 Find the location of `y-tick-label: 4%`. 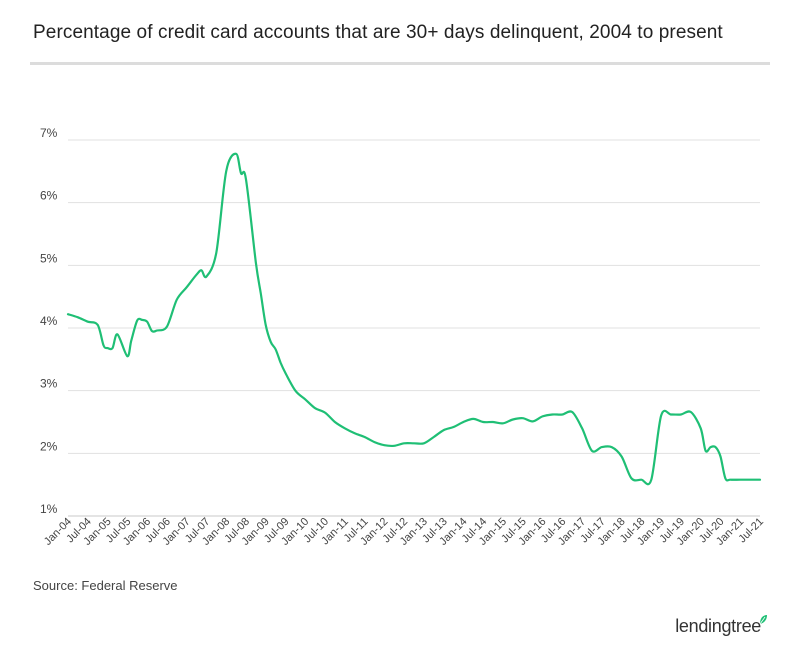

y-tick-label: 4% is located at coordinates (49, 321).